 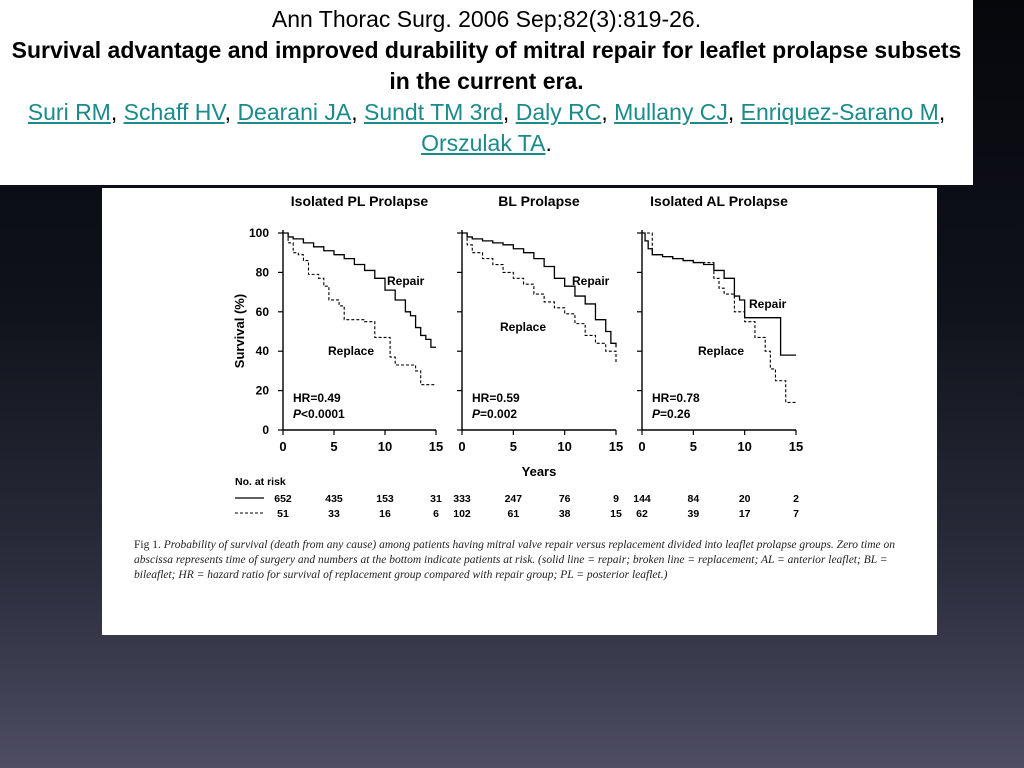 I want to click on p-value: P=0.26, so click(x=671, y=414).